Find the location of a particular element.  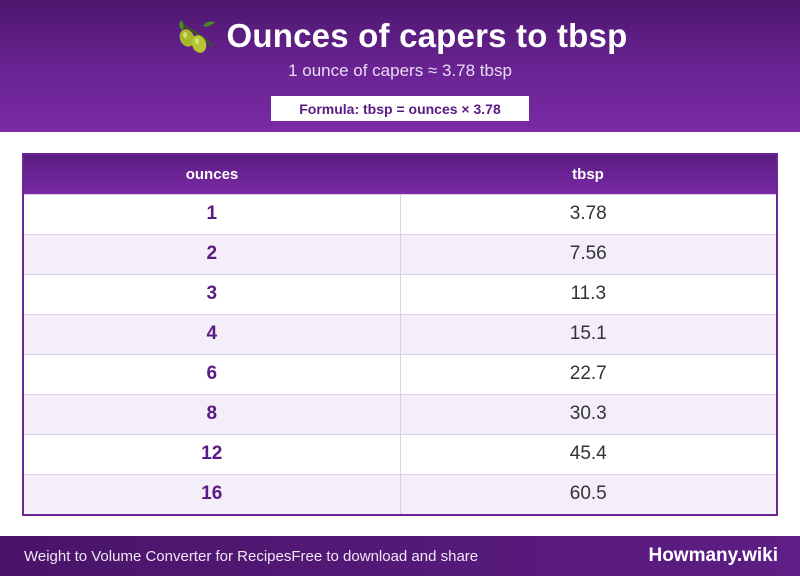

table-row: 8 30.3 is located at coordinates (400, 413).